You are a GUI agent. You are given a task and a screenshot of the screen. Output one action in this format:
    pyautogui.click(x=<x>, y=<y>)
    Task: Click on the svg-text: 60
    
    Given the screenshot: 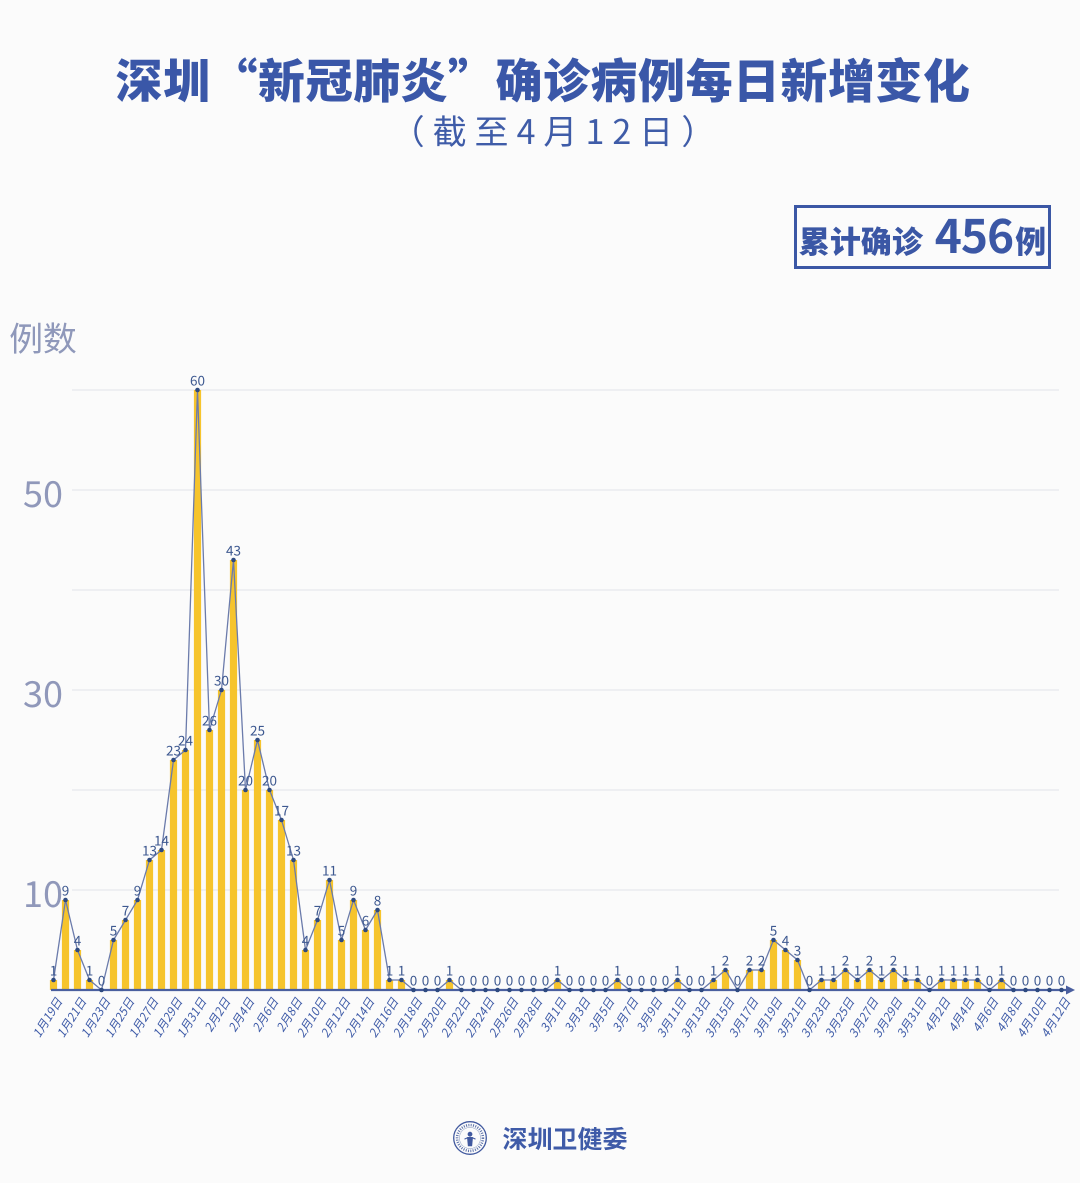 What is the action you would take?
    pyautogui.click(x=197, y=380)
    